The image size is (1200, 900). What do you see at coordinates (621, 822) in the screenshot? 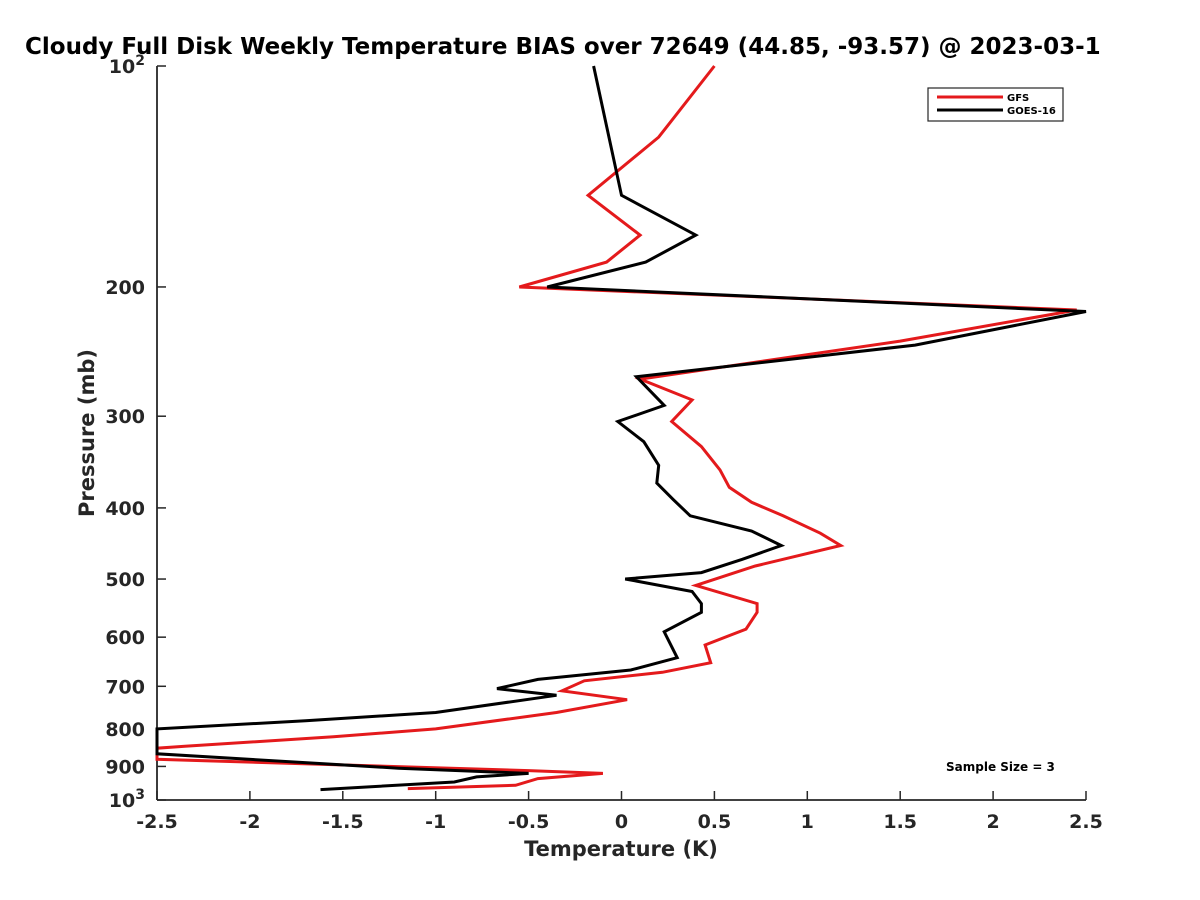
I see `x-tick-label: 0` at bounding box center [621, 822].